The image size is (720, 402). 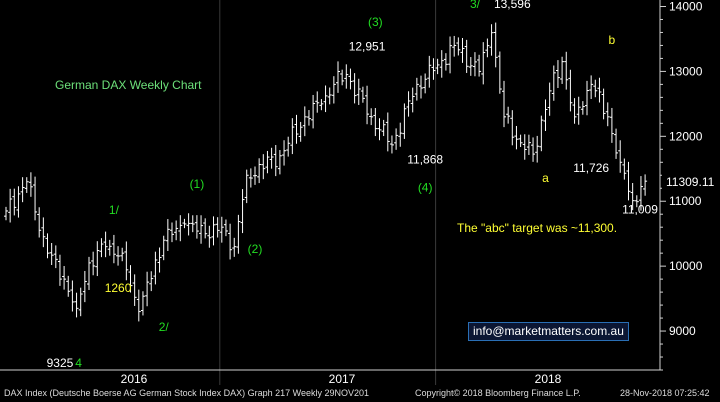 What do you see at coordinates (118, 288) in the screenshot?
I see `chart-annotation: 1260` at bounding box center [118, 288].